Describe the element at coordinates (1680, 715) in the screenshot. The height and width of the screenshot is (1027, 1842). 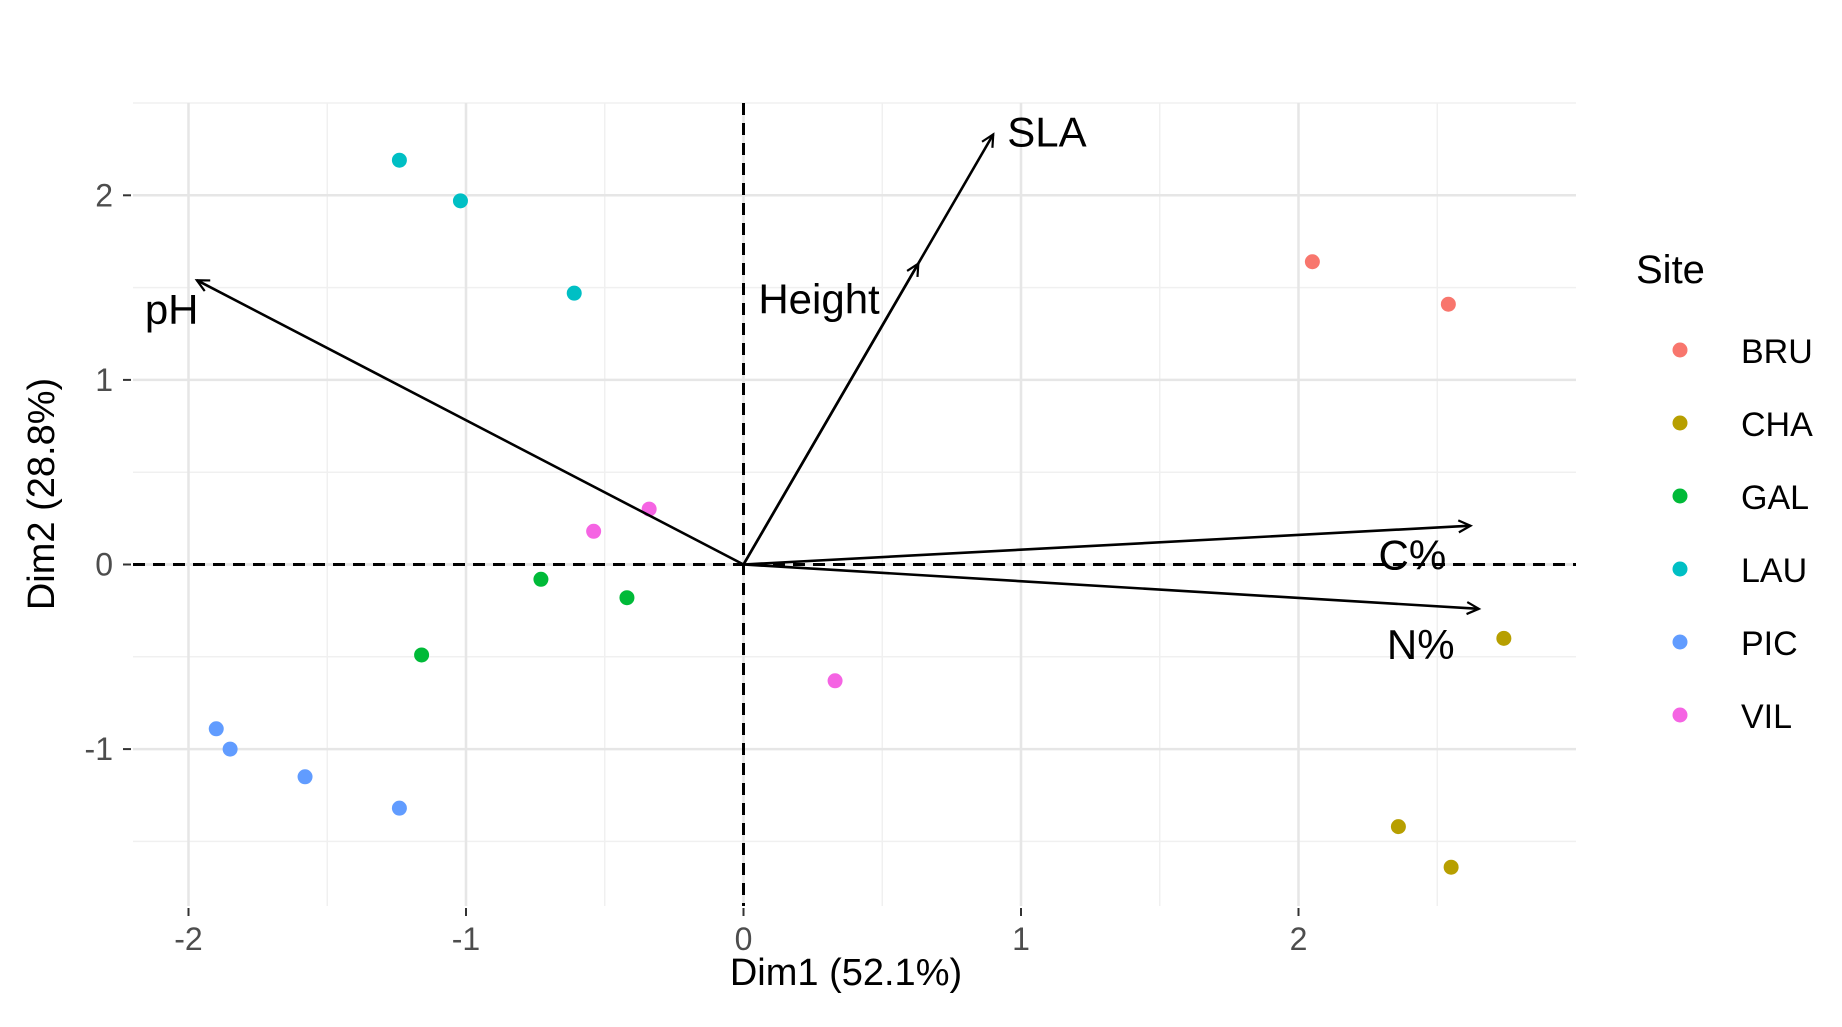
I see `legend-key-vil` at that location.